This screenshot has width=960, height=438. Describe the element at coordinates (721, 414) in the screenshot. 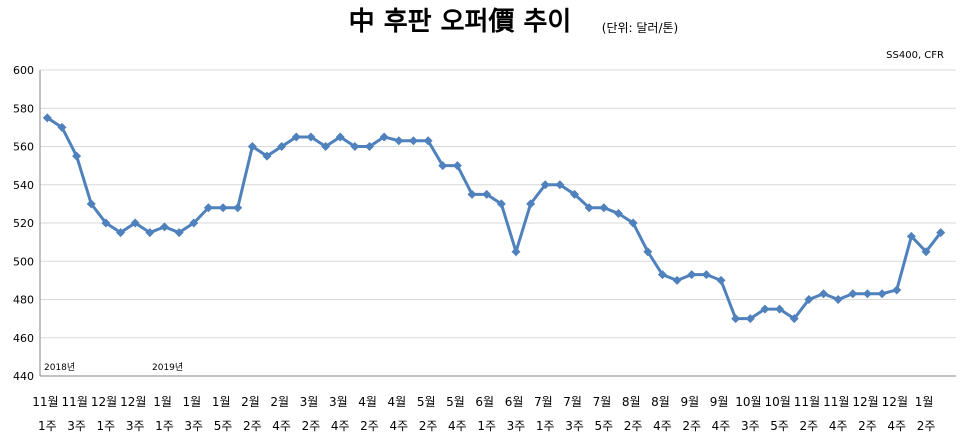

I see `x-tick-label: 9월 4주` at that location.